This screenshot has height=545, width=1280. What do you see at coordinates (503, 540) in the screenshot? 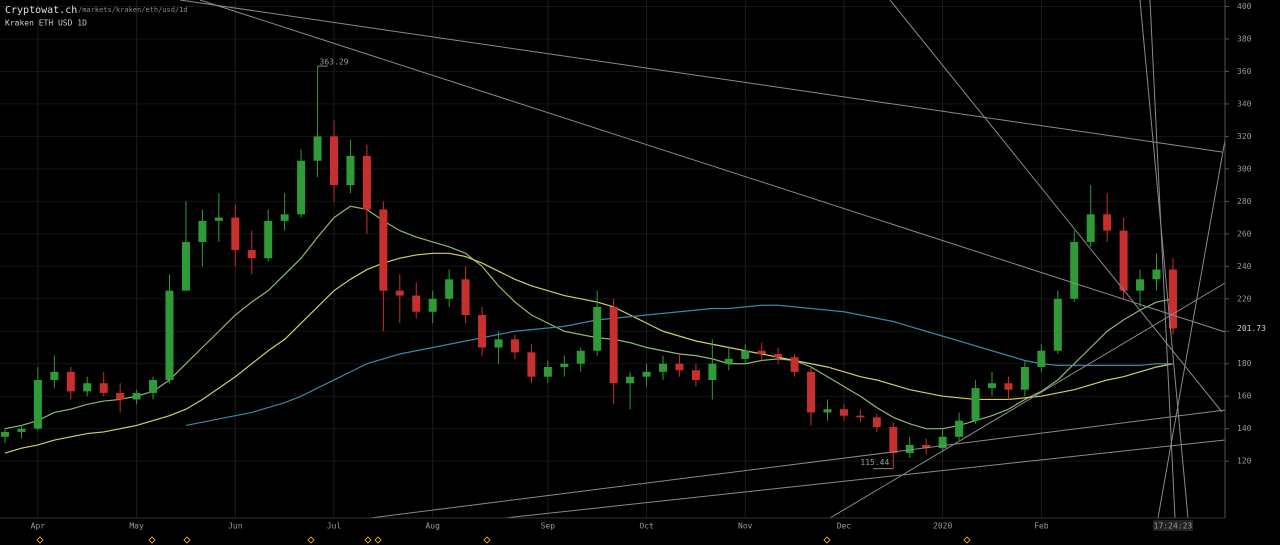
I see `event-markers` at bounding box center [503, 540].